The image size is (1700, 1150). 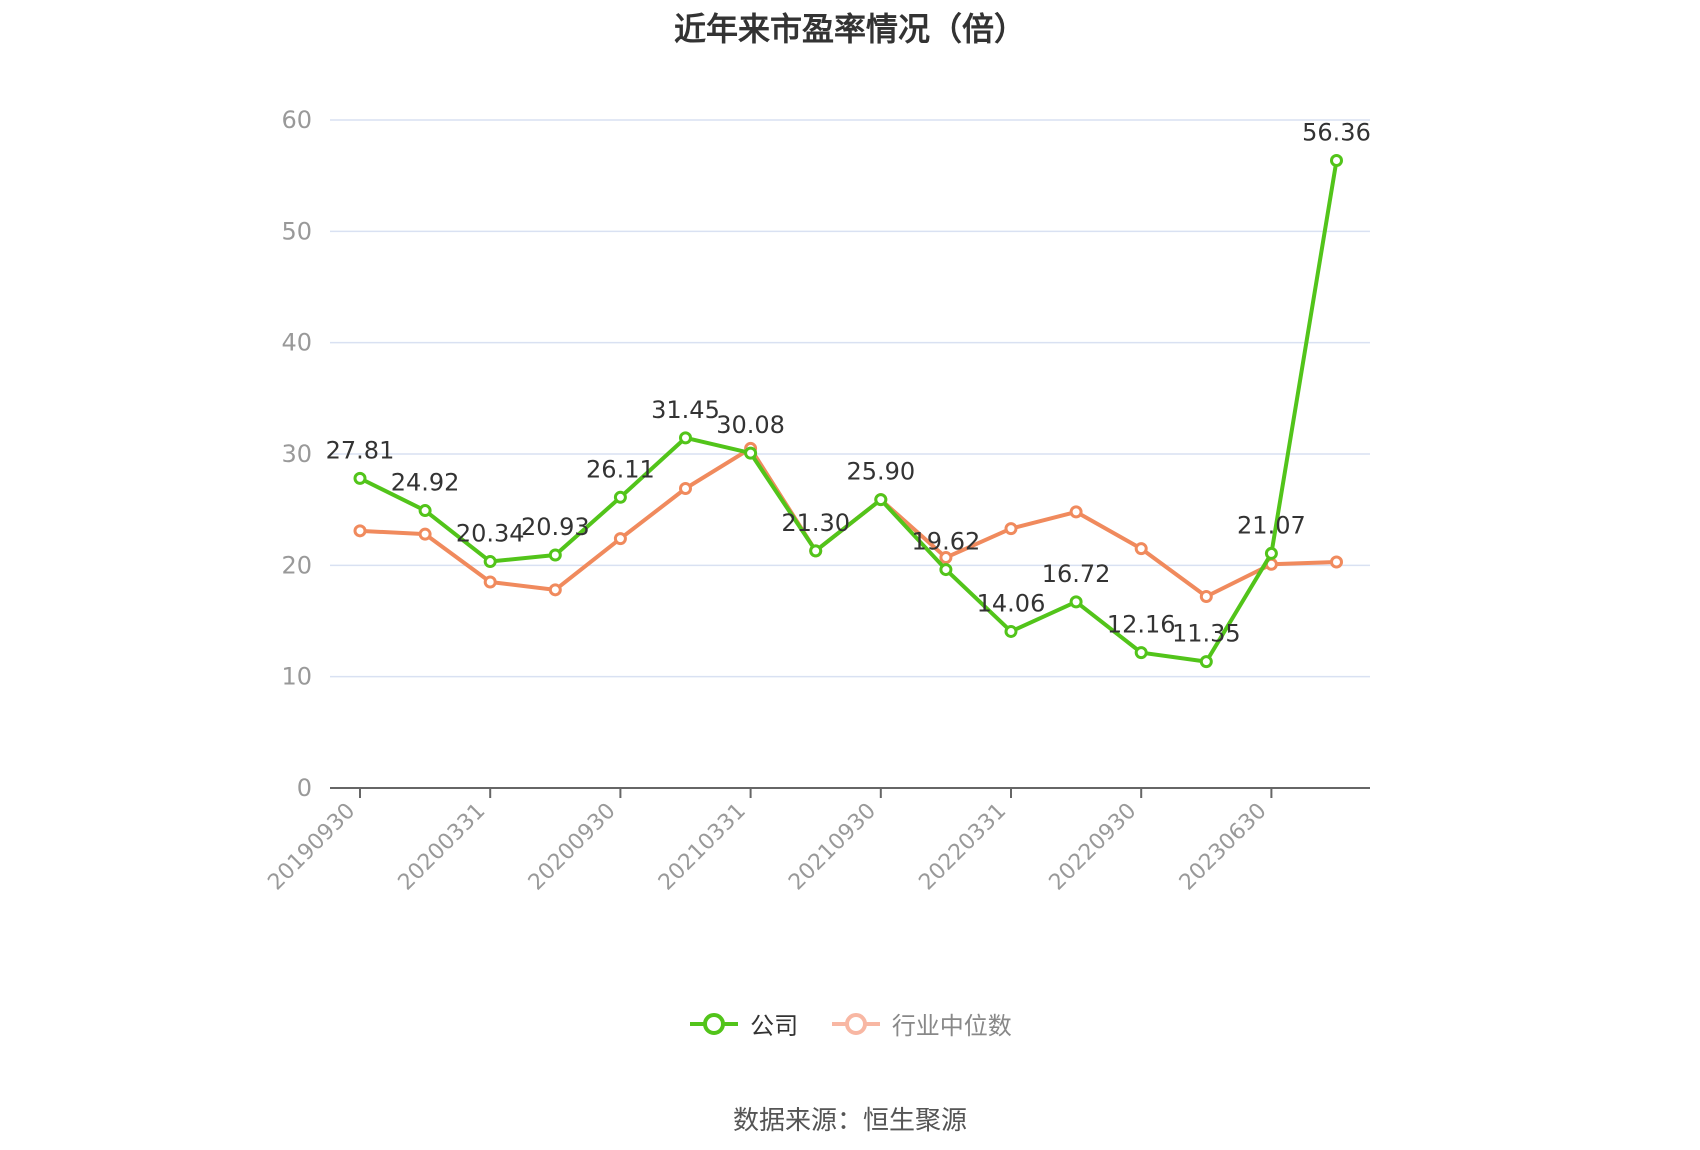 I want to click on chart-title: 近年来市盈率情况（倍）, so click(x=849, y=29).